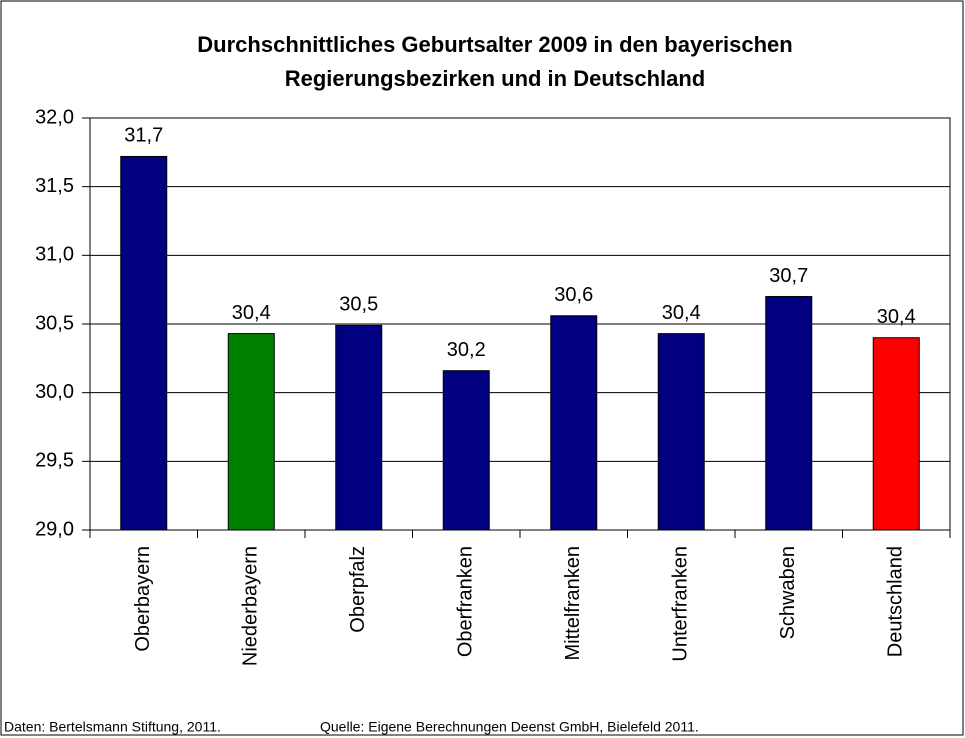 This screenshot has width=965, height=738. Describe the element at coordinates (495, 78) in the screenshot. I see `chart-title: Regierungsbezirken und in Deutschland` at that location.